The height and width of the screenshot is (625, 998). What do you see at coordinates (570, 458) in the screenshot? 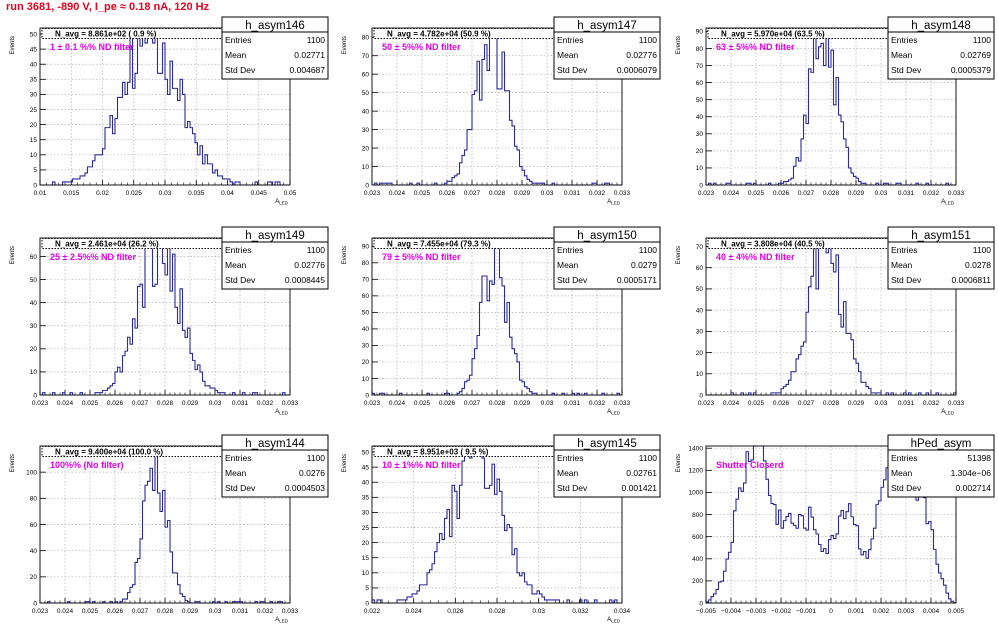
I see `stats-key: Entries` at bounding box center [570, 458].